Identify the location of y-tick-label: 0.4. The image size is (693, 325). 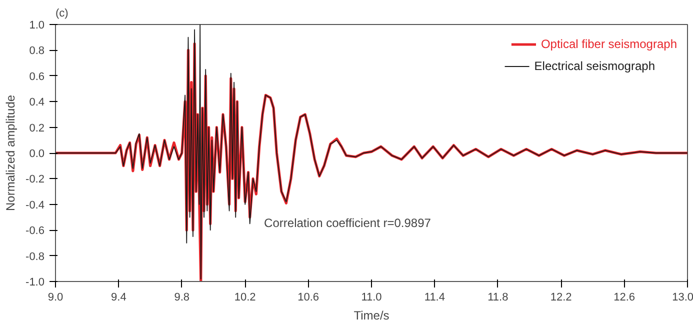
(37, 102).